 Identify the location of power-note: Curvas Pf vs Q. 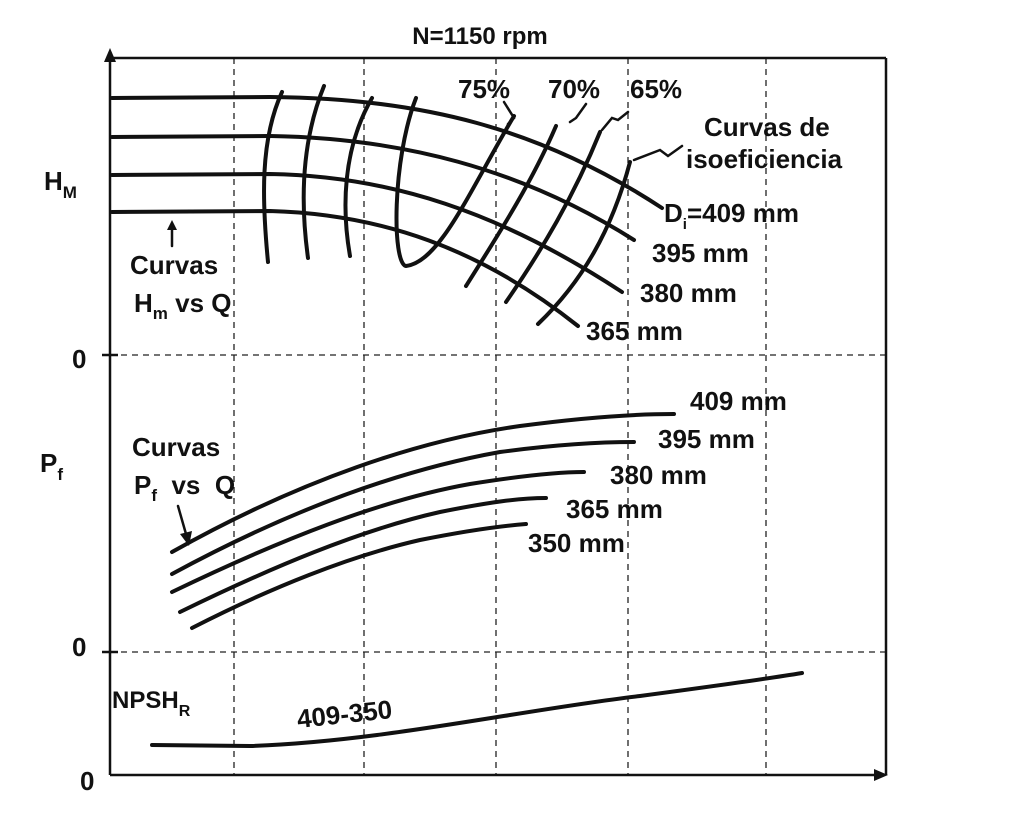
(183, 489).